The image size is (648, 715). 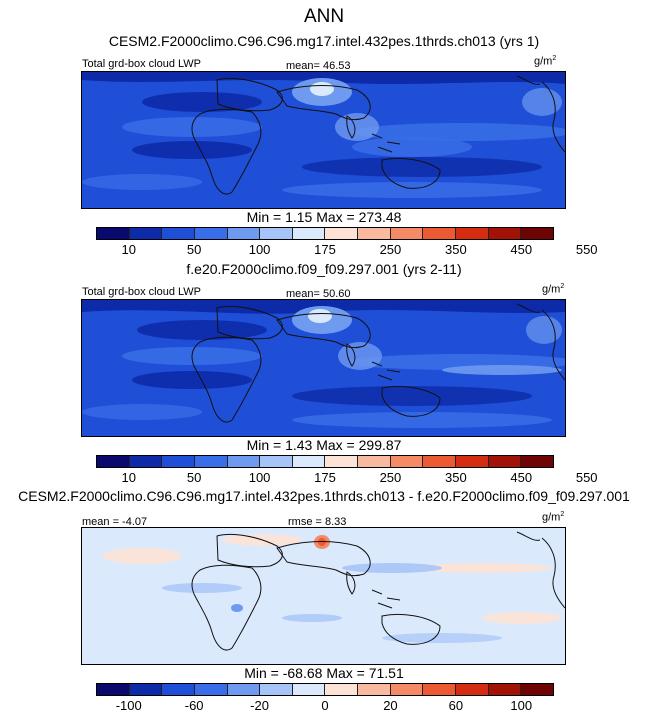 What do you see at coordinates (390, 705) in the screenshot?
I see `colorbar-tick-label: 20` at bounding box center [390, 705].